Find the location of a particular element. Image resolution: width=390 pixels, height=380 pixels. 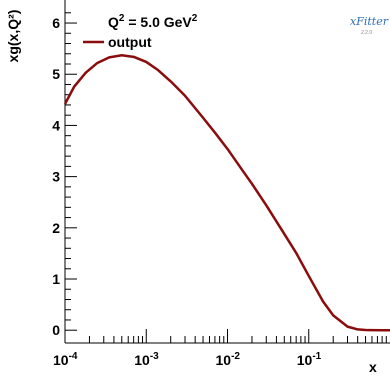

legend-title: Q2 = 5.0 GeV2 is located at coordinates (153, 21).